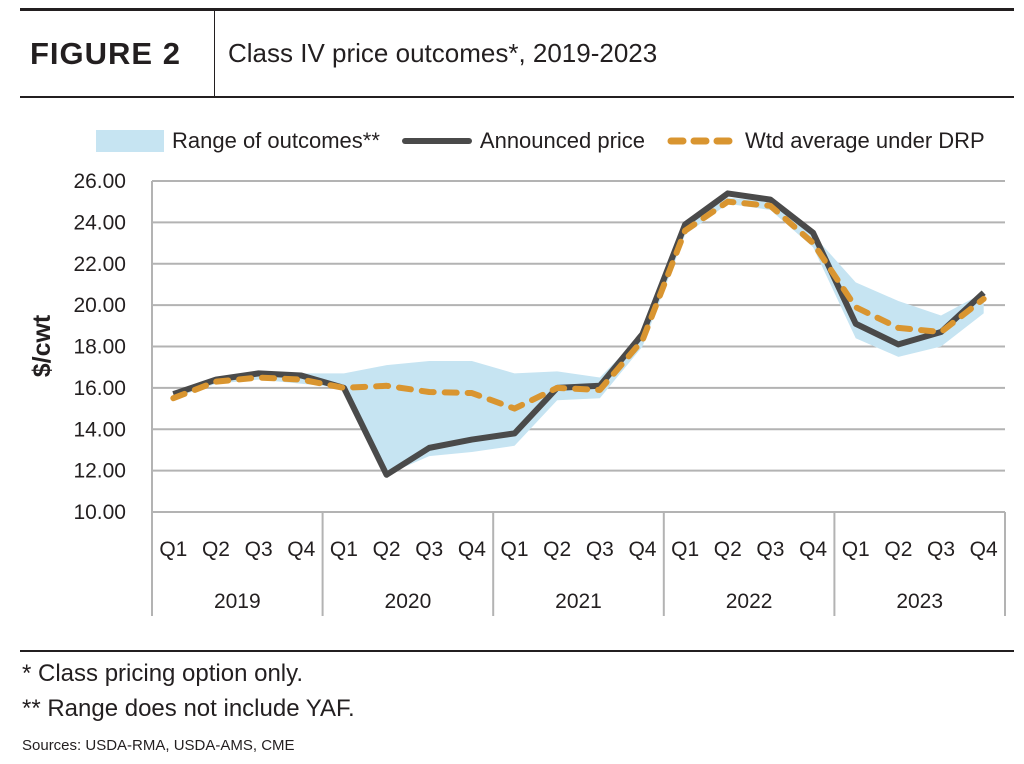 This screenshot has height=764, width=1024. Describe the element at coordinates (99, 181) in the screenshot. I see `y-tick-label: 26.00` at that location.